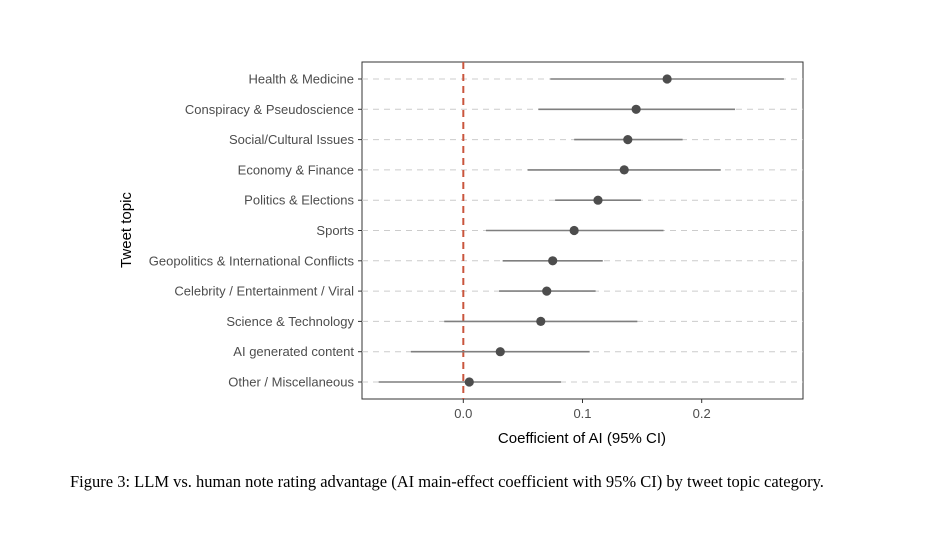 The image size is (946, 548). Describe the element at coordinates (463, 413) in the screenshot. I see `x-tick-label: 0.0` at that location.